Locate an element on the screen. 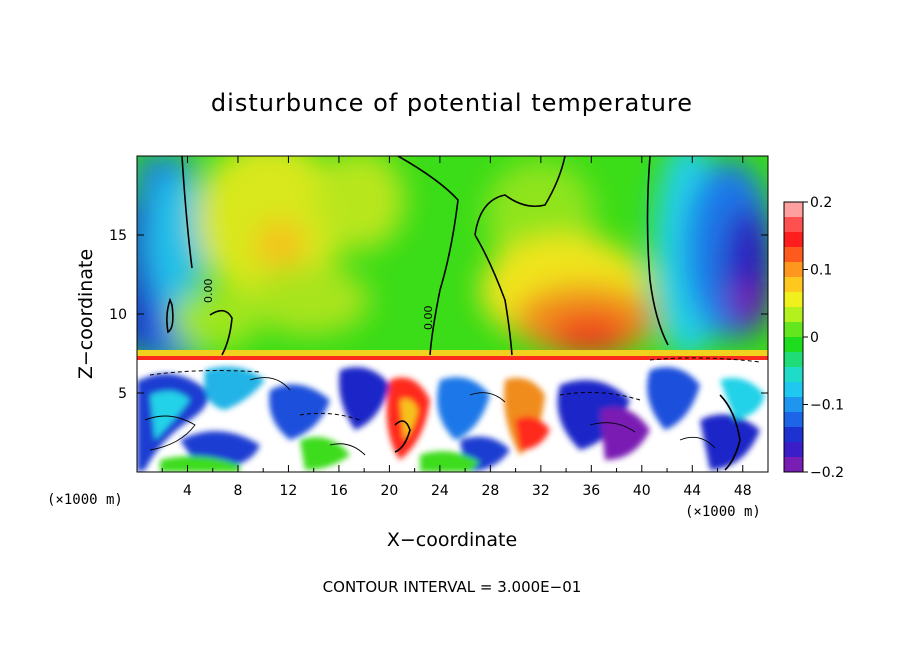 The width and height of the screenshot is (904, 654). x-tick-label: 40 is located at coordinates (642, 491).